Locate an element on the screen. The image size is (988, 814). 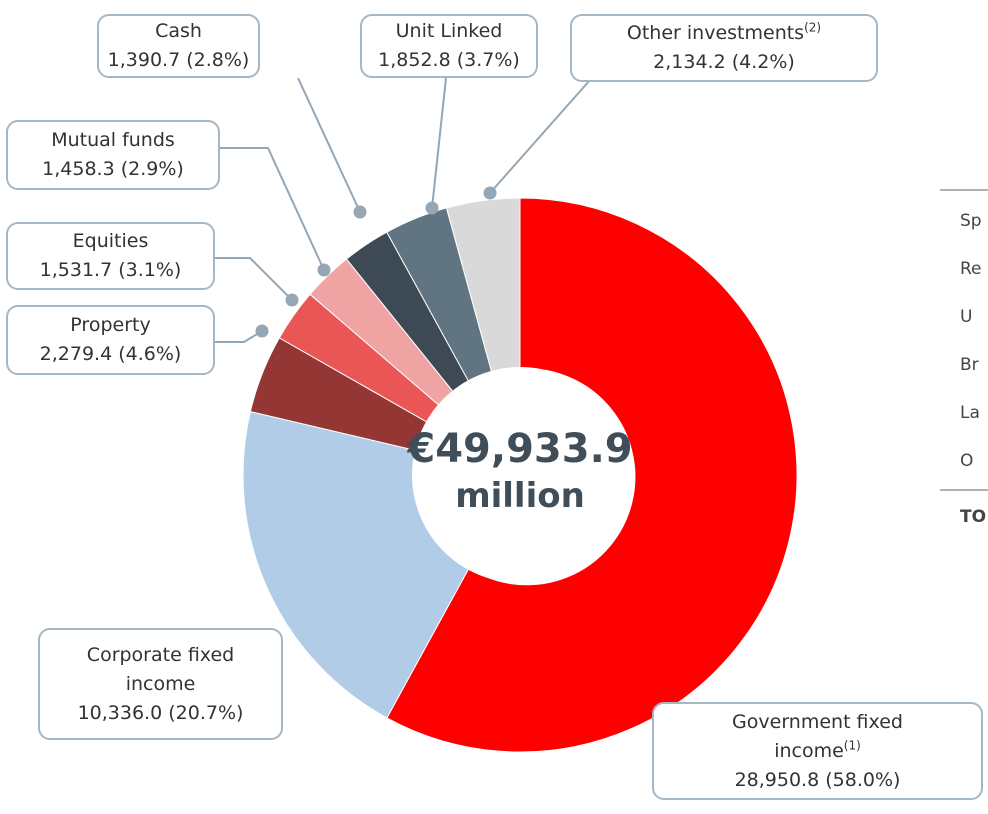
callout-value: 28,950.8 (58.0%) is located at coordinates (818, 780).